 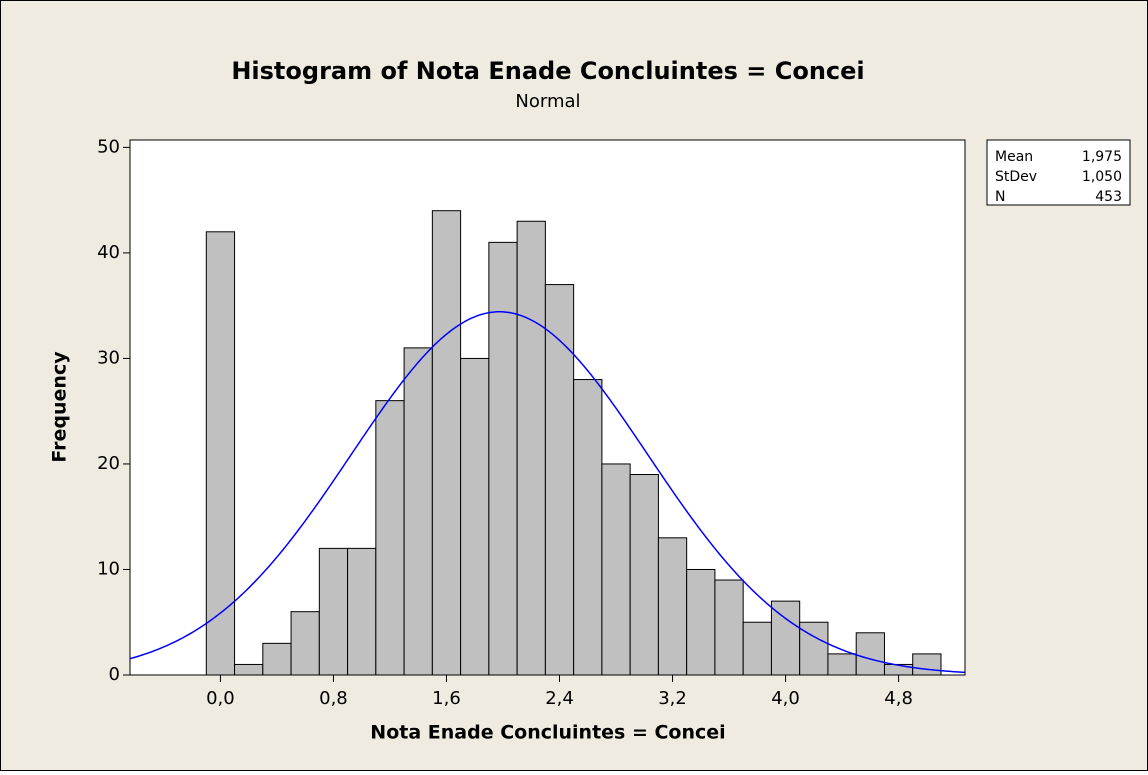 What do you see at coordinates (1102, 157) in the screenshot?
I see `legend-stat-value: 1,975` at bounding box center [1102, 157].